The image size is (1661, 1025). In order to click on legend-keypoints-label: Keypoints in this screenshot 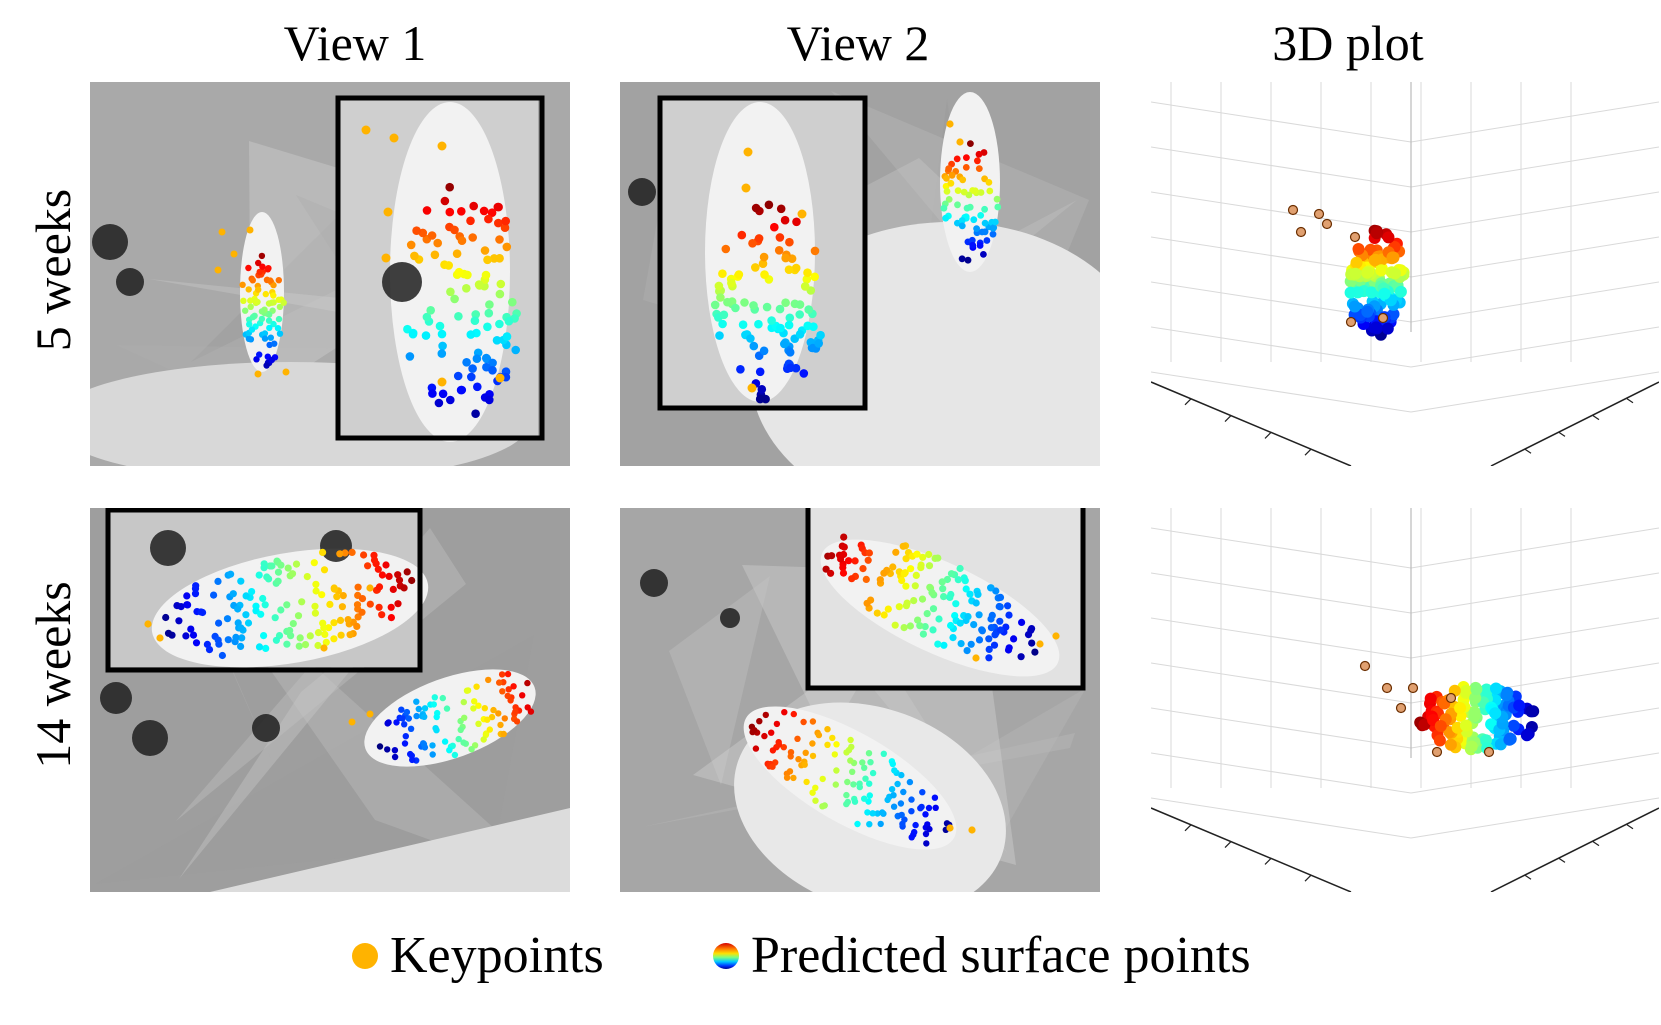, I will do `click(497, 955)`.